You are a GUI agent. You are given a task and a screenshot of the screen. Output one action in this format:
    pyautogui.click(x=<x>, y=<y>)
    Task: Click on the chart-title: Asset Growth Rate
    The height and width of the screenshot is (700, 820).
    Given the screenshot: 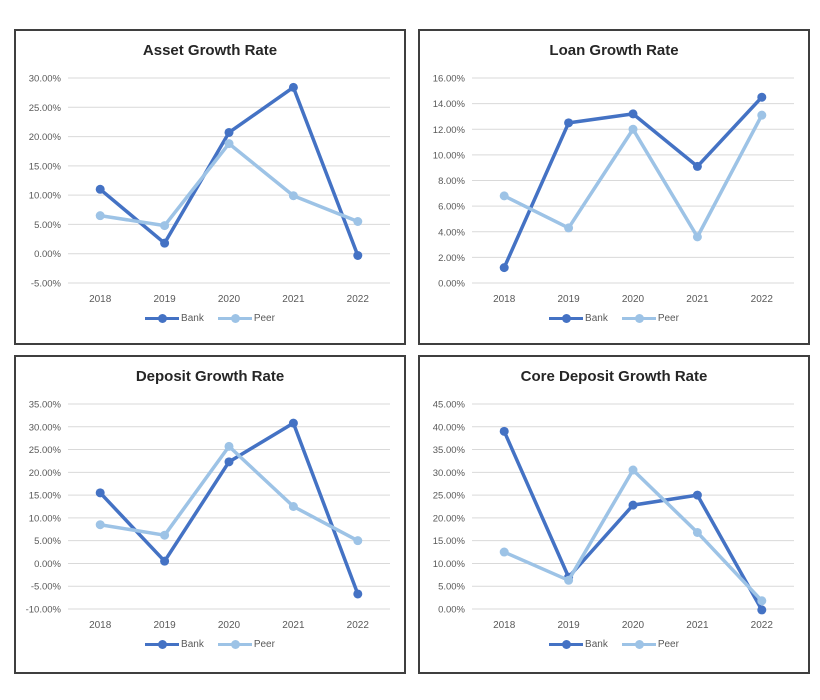 What is the action you would take?
    pyautogui.click(x=210, y=50)
    